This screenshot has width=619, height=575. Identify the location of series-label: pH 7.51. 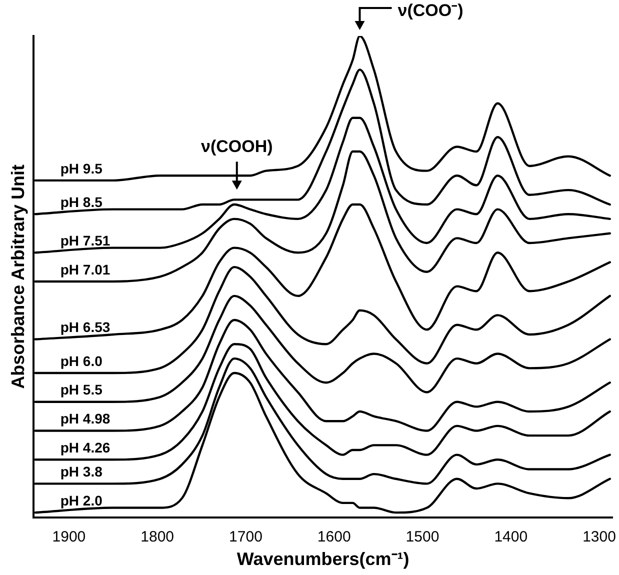
(85, 240).